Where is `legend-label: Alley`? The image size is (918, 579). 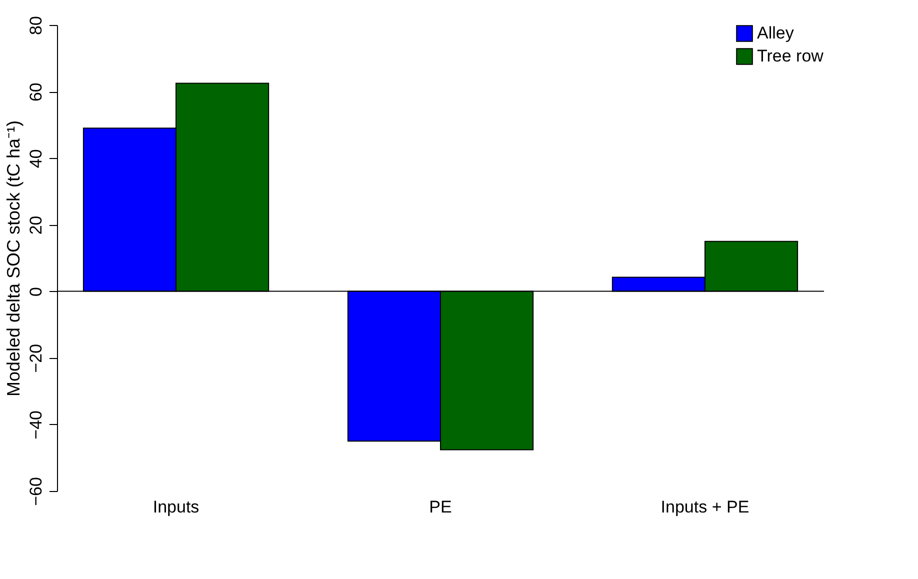
legend-label: Alley is located at coordinates (775, 33).